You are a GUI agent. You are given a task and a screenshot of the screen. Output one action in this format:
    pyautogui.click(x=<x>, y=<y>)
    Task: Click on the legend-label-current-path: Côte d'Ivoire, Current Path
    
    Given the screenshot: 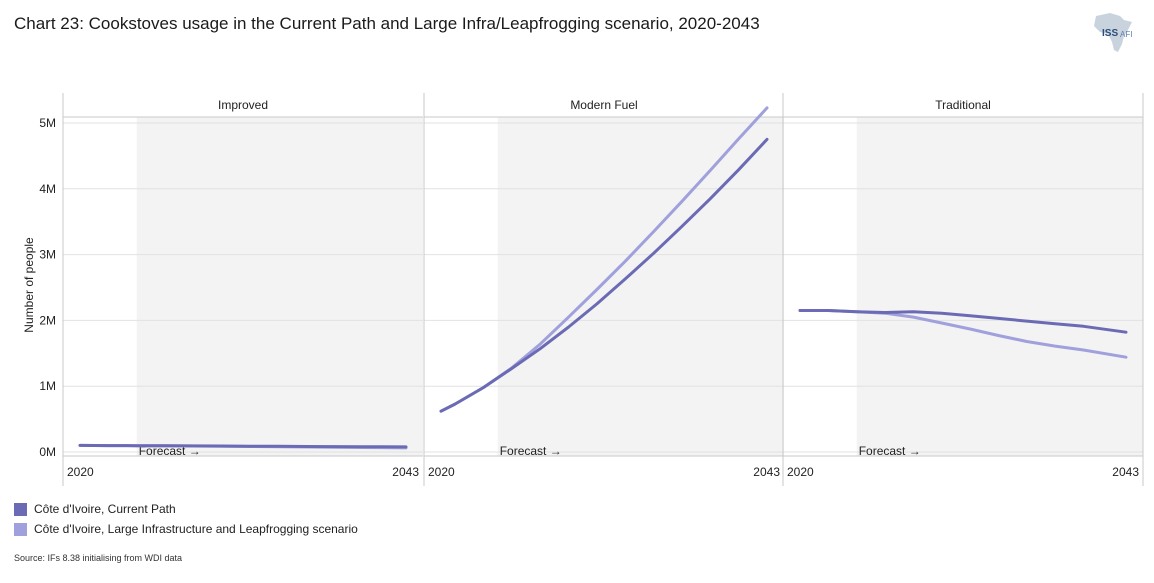 What is the action you would take?
    pyautogui.click(x=105, y=509)
    